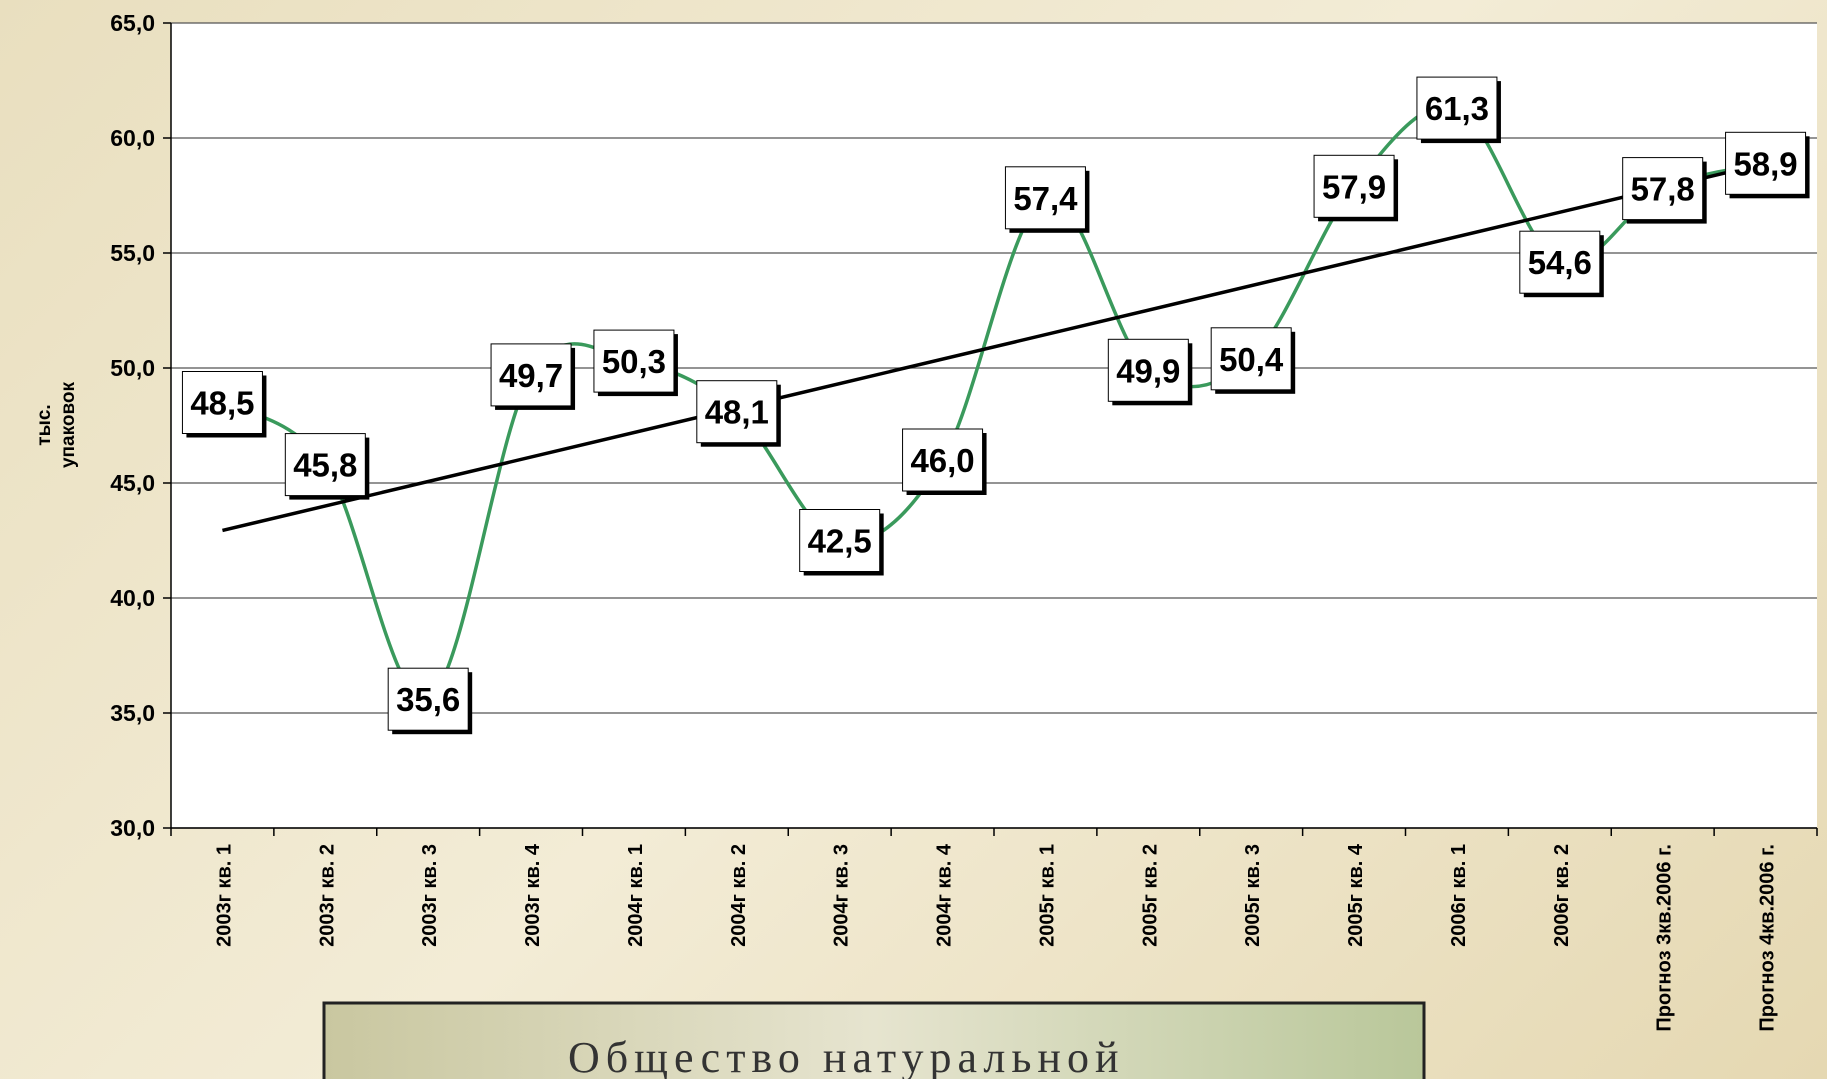  Describe the element at coordinates (1150, 895) in the screenshot. I see `x-tick-label: 2005г кв. 2` at that location.